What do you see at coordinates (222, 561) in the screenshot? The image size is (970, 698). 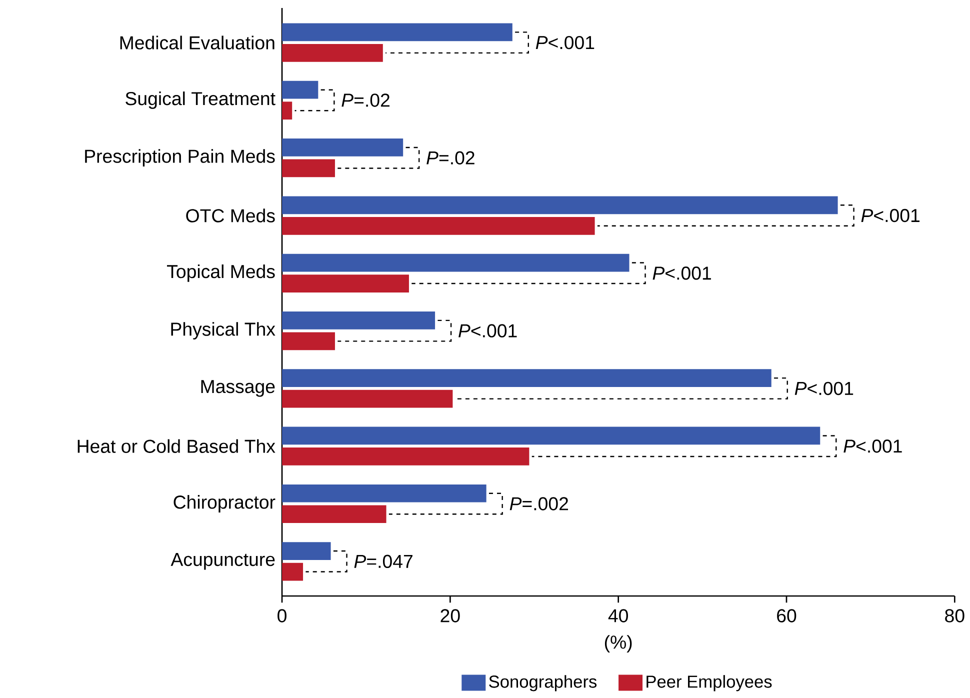 I see `y-tick-label: Acupuncture` at bounding box center [222, 561].